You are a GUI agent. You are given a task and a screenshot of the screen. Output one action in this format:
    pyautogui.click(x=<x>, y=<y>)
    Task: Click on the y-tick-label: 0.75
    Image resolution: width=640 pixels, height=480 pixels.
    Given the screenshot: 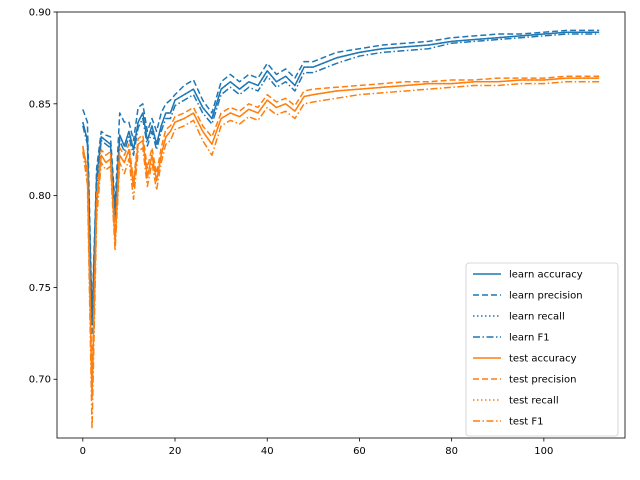 What is the action you would take?
    pyautogui.click(x=40, y=288)
    